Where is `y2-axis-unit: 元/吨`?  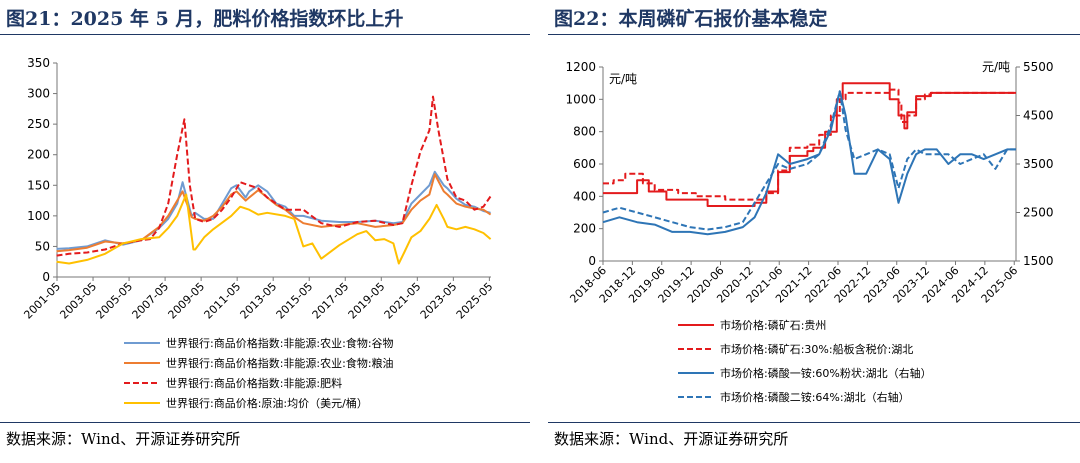
y2-axis-unit: 元/吨 is located at coordinates (996, 67).